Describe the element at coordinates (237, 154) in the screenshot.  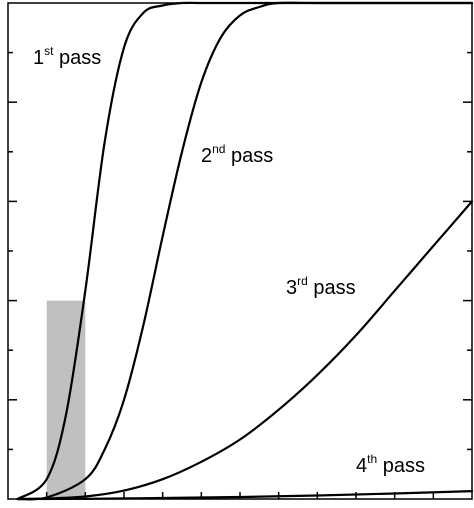
I see `series-label-2nd-pass: 2nd pass` at that location.